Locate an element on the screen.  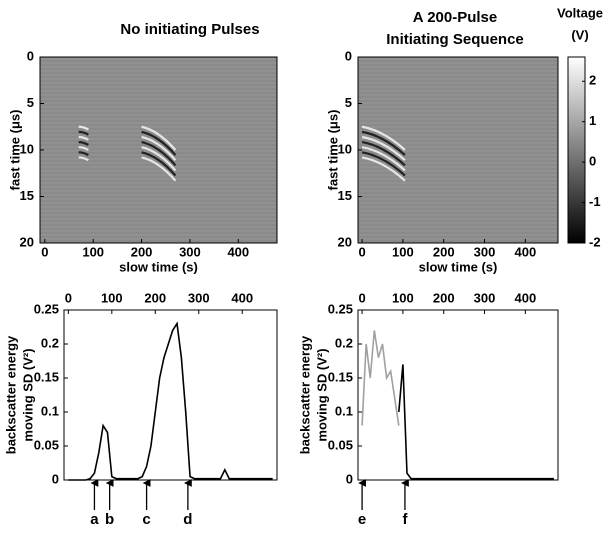
colorbar-tick-label: 1 is located at coordinates (592, 120).